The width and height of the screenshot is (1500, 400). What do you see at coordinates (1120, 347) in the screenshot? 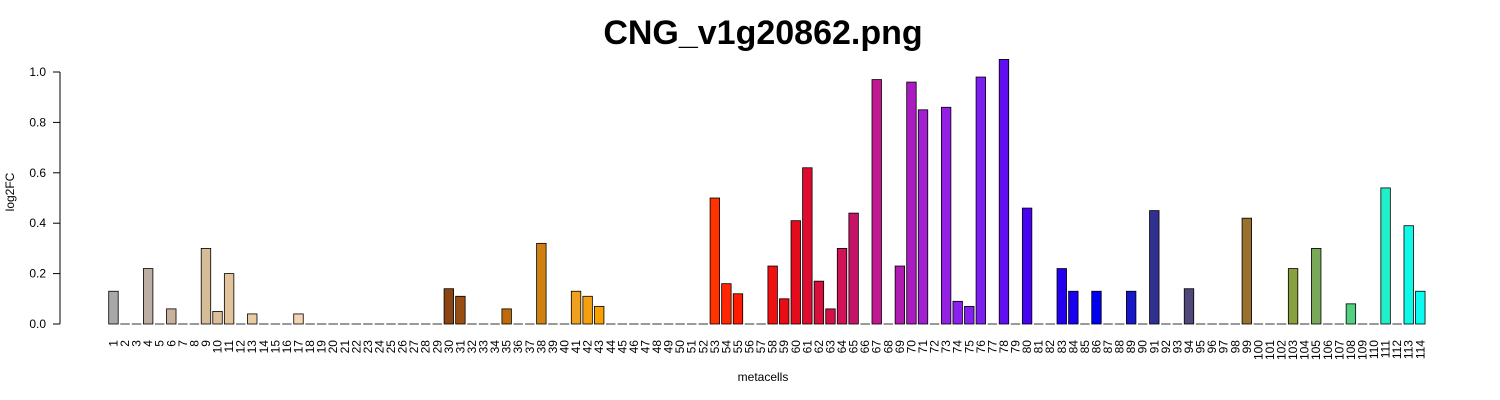
I see `x-tick-label: 88` at bounding box center [1120, 347].